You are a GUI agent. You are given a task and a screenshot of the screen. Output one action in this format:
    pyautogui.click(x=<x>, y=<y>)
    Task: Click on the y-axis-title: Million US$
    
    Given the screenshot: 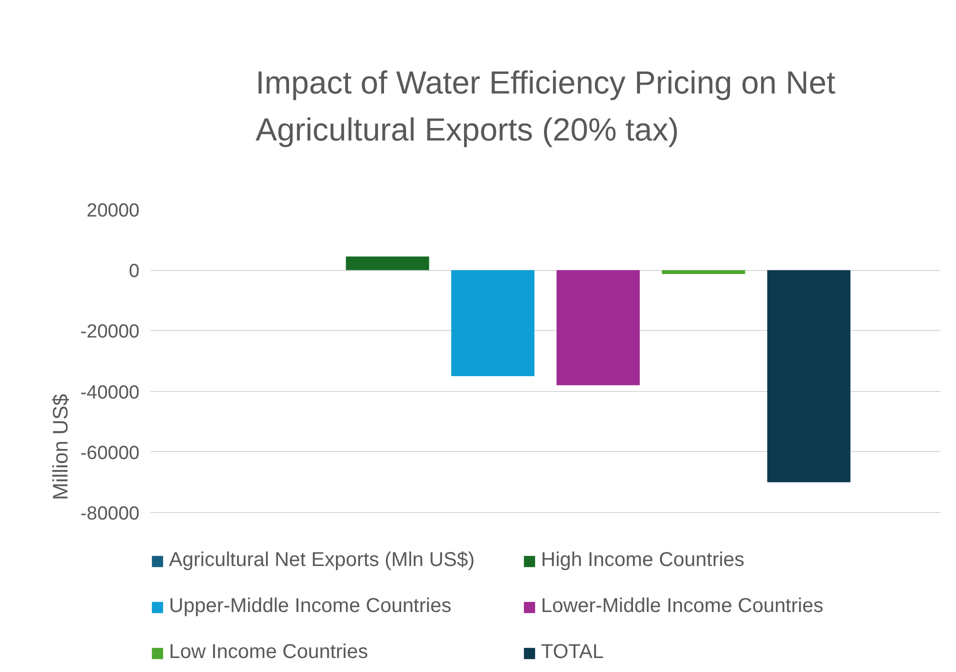 What is the action you would take?
    pyautogui.click(x=60, y=447)
    